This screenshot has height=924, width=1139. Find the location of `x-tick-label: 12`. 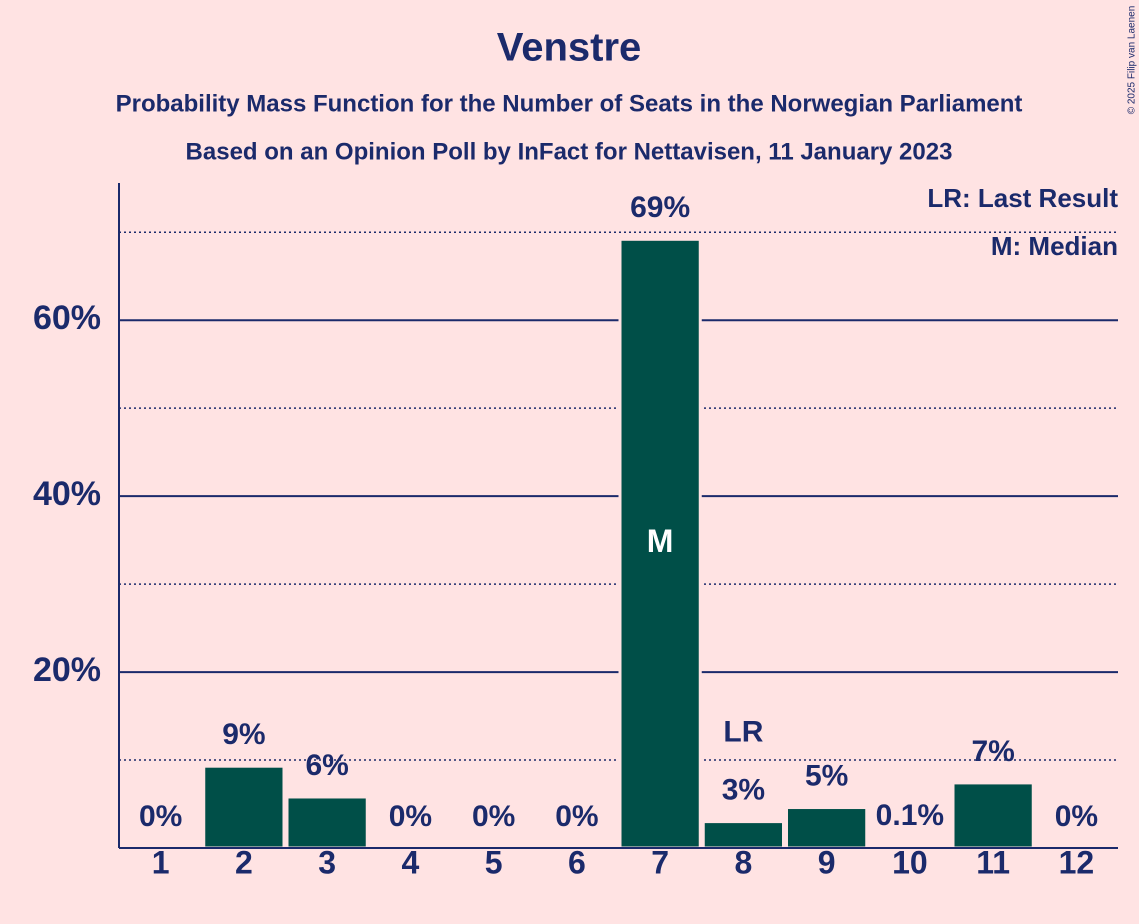

x-tick-label: 12 is located at coordinates (1077, 862).